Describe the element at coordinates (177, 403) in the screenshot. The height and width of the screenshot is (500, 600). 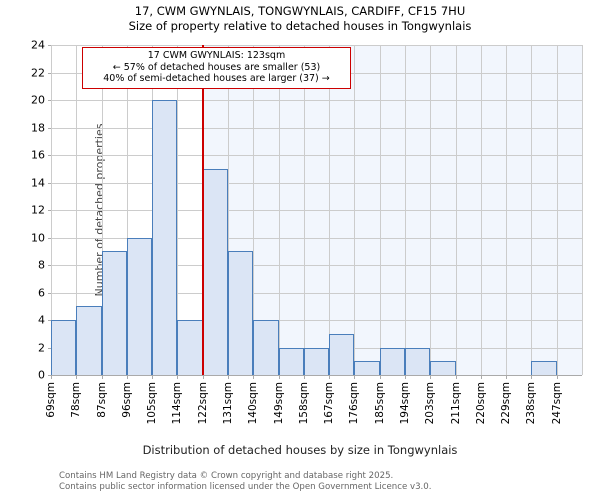
I see `x-tick-label: 114sqm` at that location.